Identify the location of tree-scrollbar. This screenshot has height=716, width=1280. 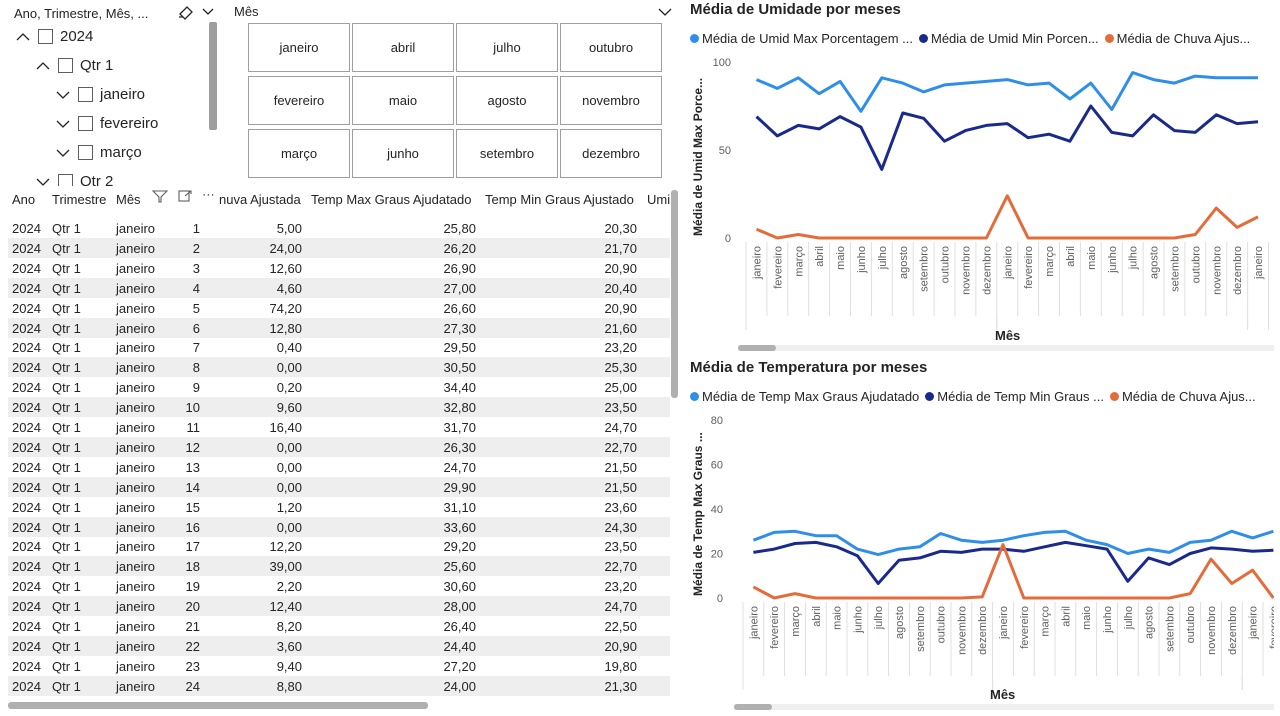
(213, 76).